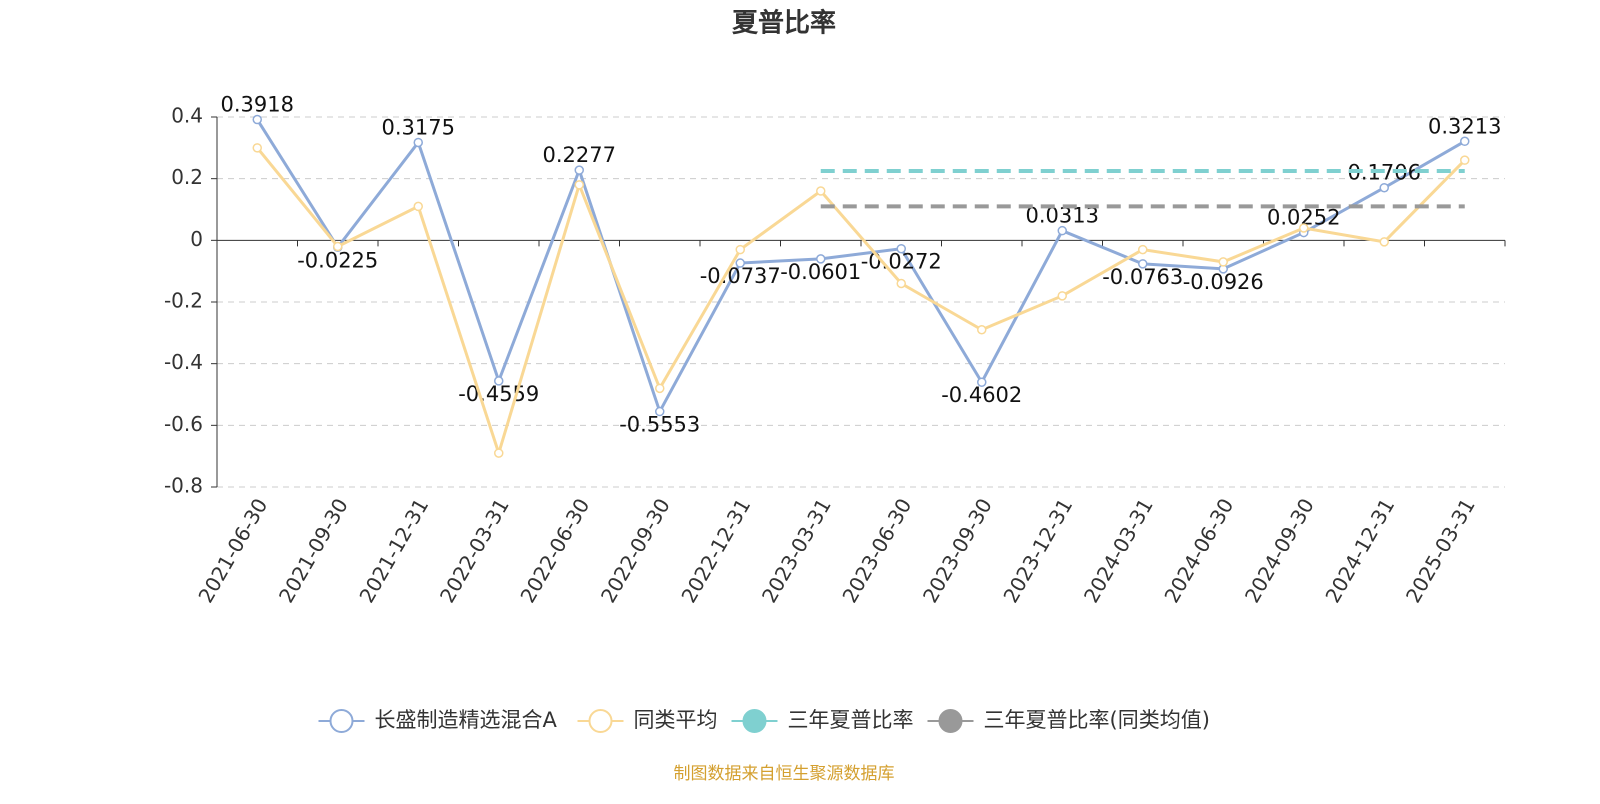 The height and width of the screenshot is (804, 1600). I want to click on data-label: -0.4602, so click(981, 395).